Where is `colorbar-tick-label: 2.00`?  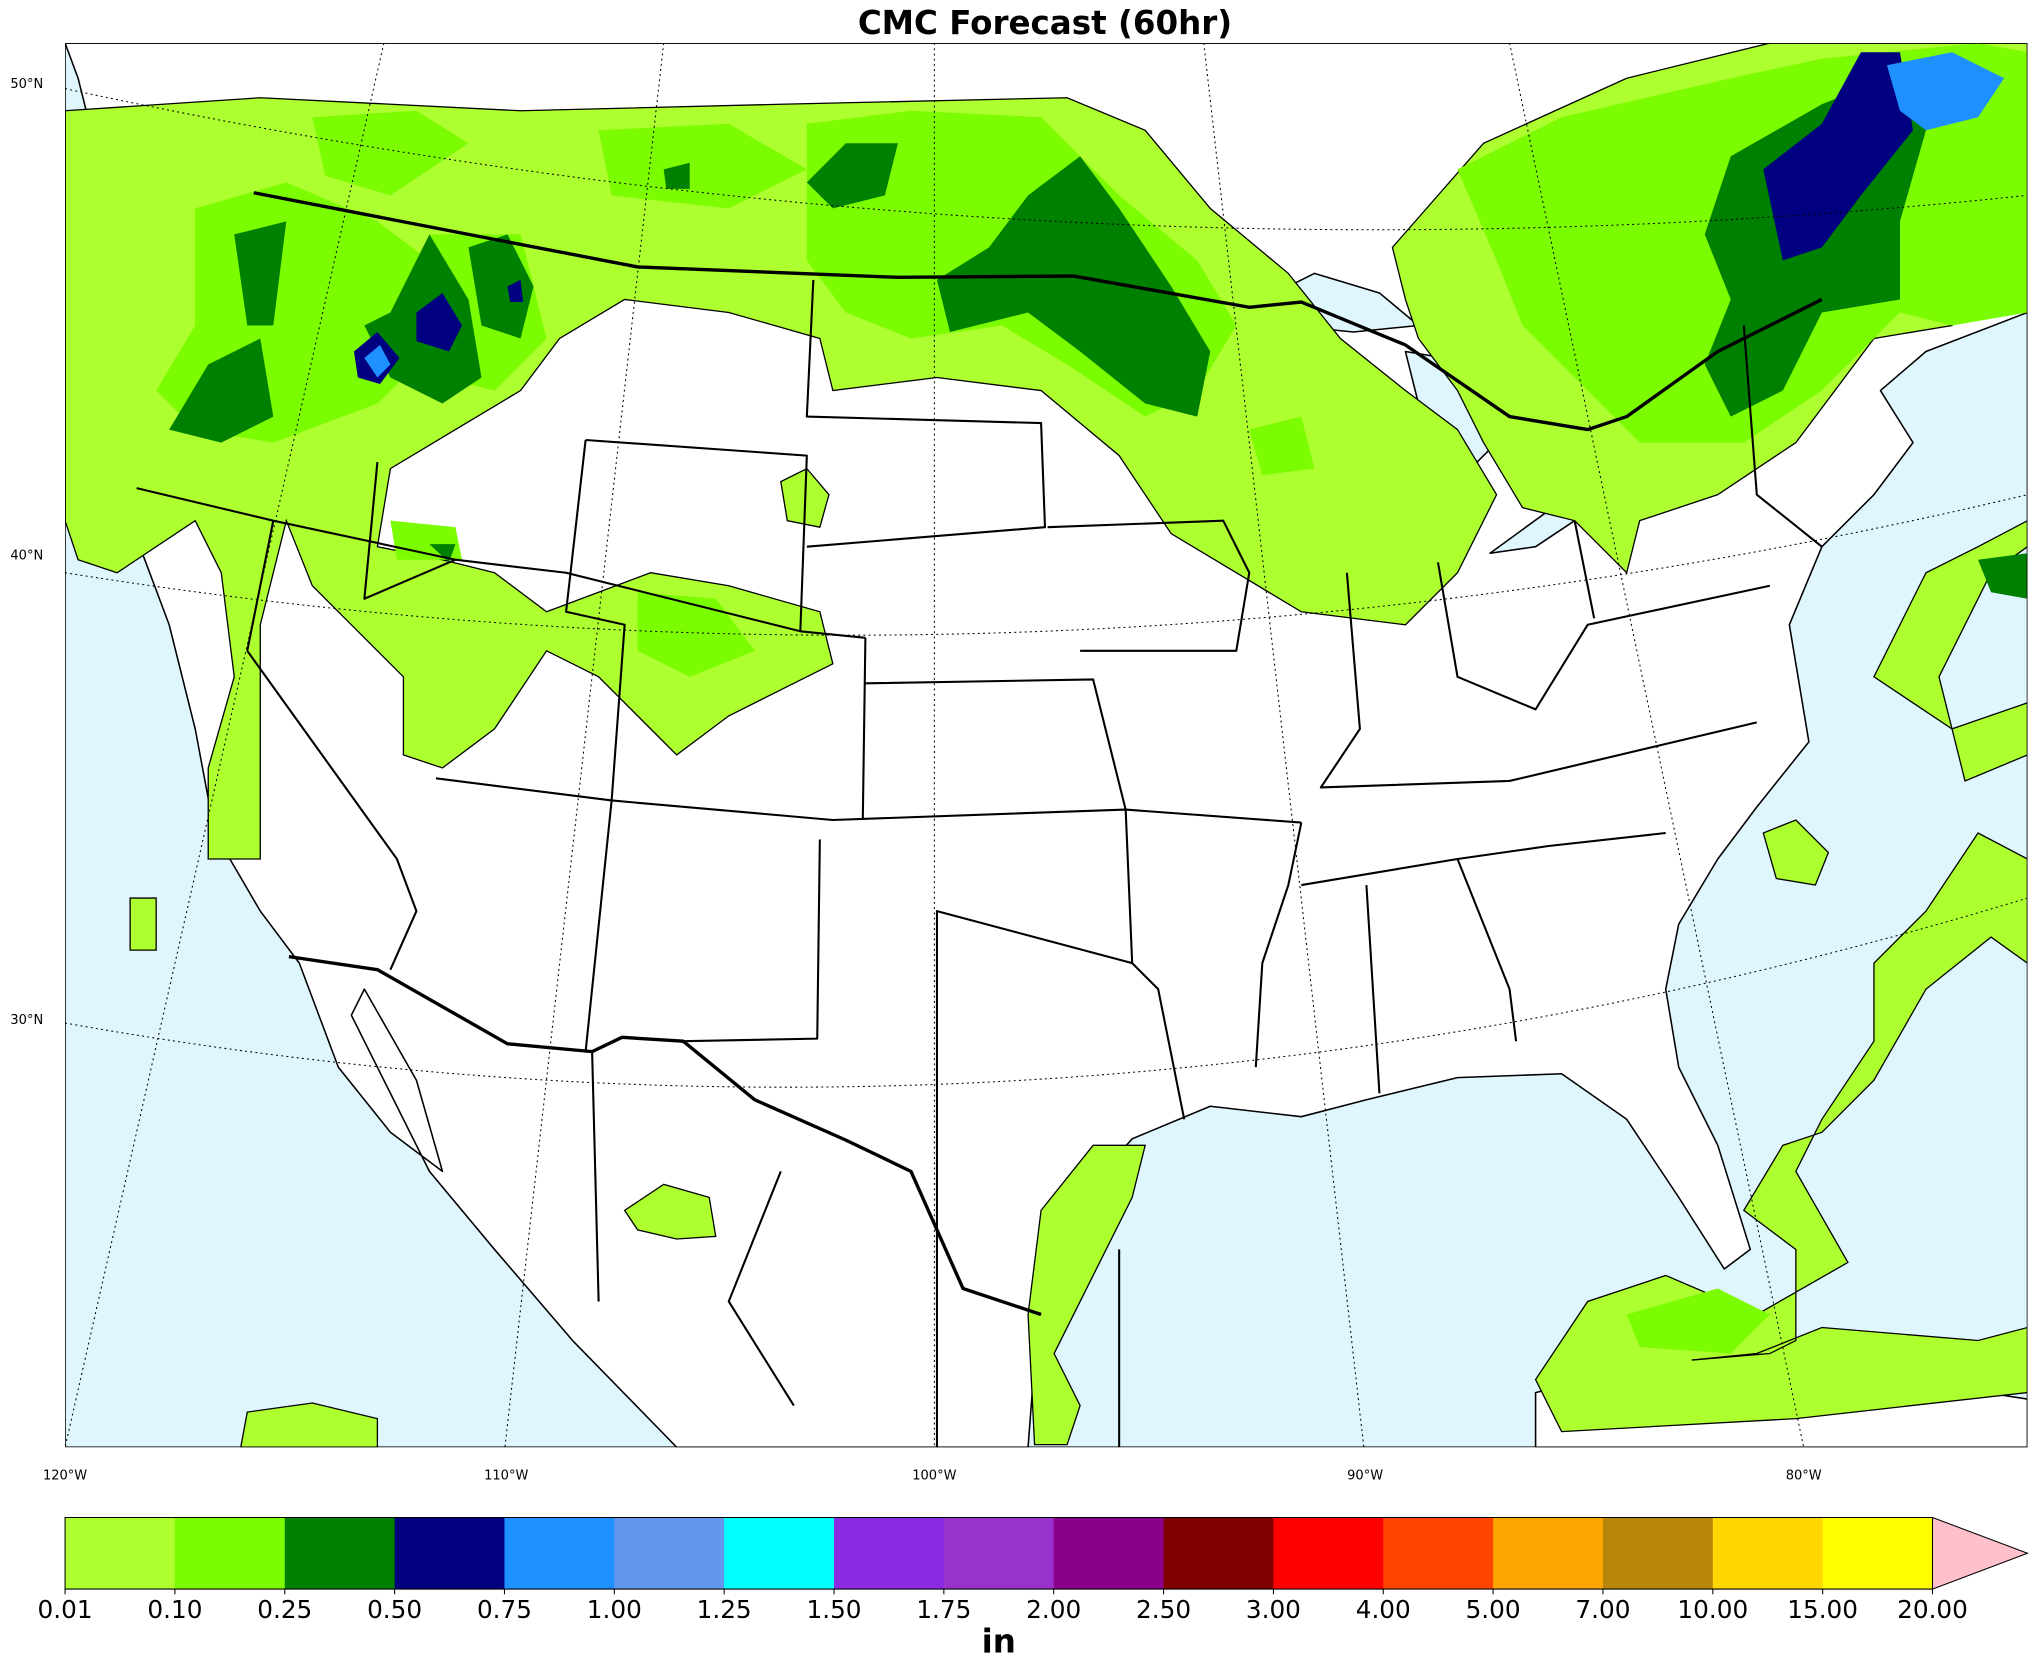 colorbar-tick-label: 2.00 is located at coordinates (1053, 1609).